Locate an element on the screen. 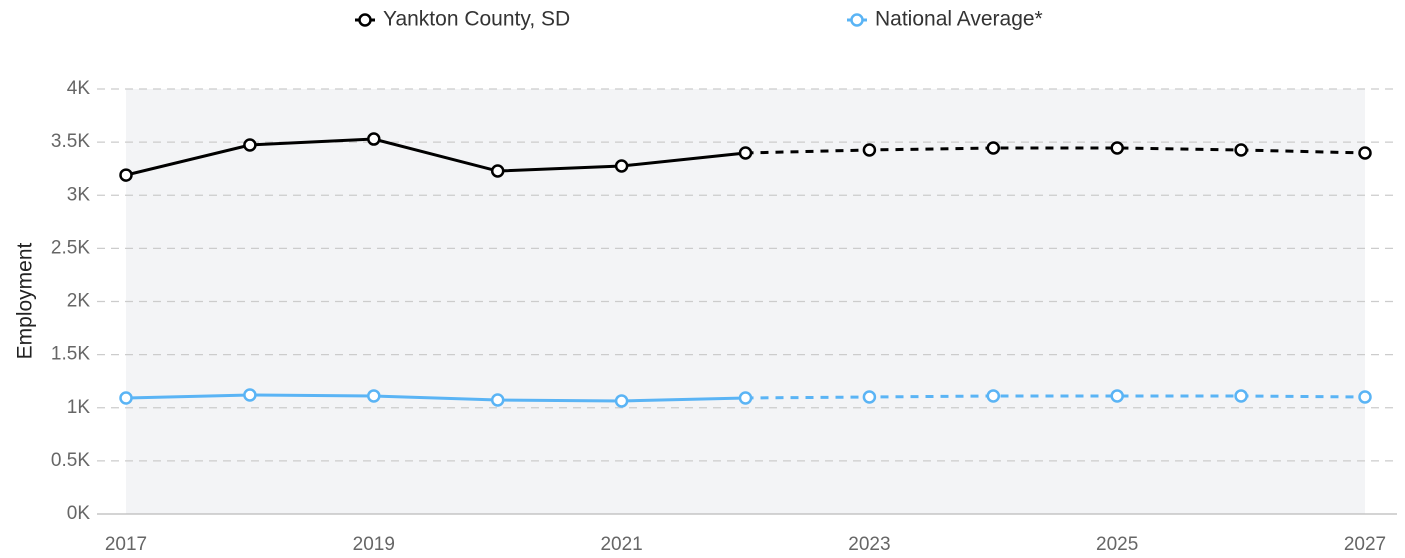 The width and height of the screenshot is (1405, 558). y-tick-label: 4K is located at coordinates (79, 88).